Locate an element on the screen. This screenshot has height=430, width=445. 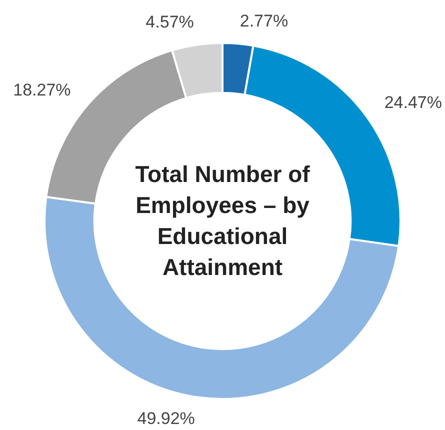
data-label: 4.57% is located at coordinates (170, 22).